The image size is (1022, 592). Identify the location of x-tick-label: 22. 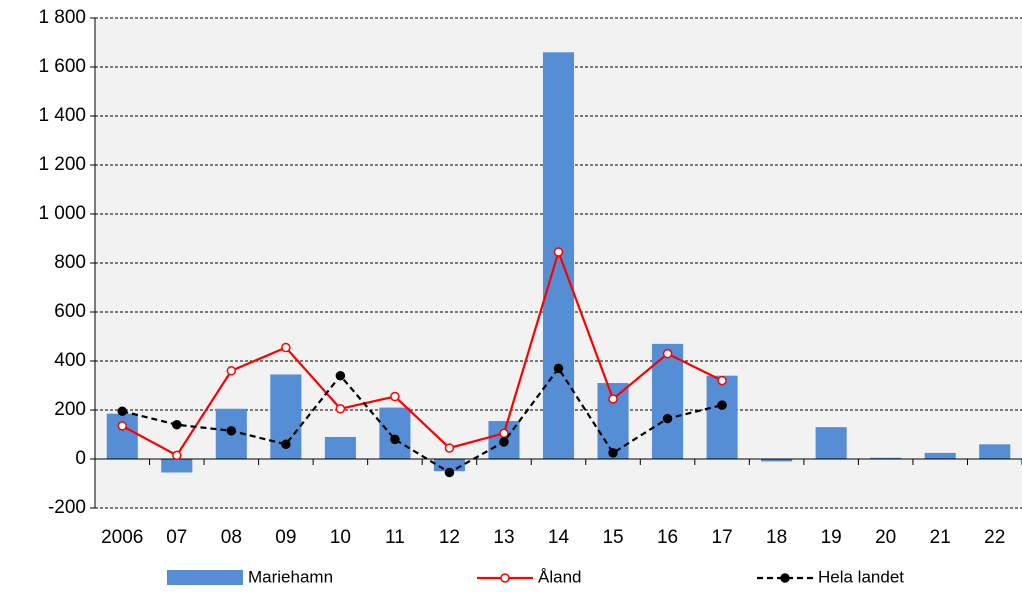
(994, 537).